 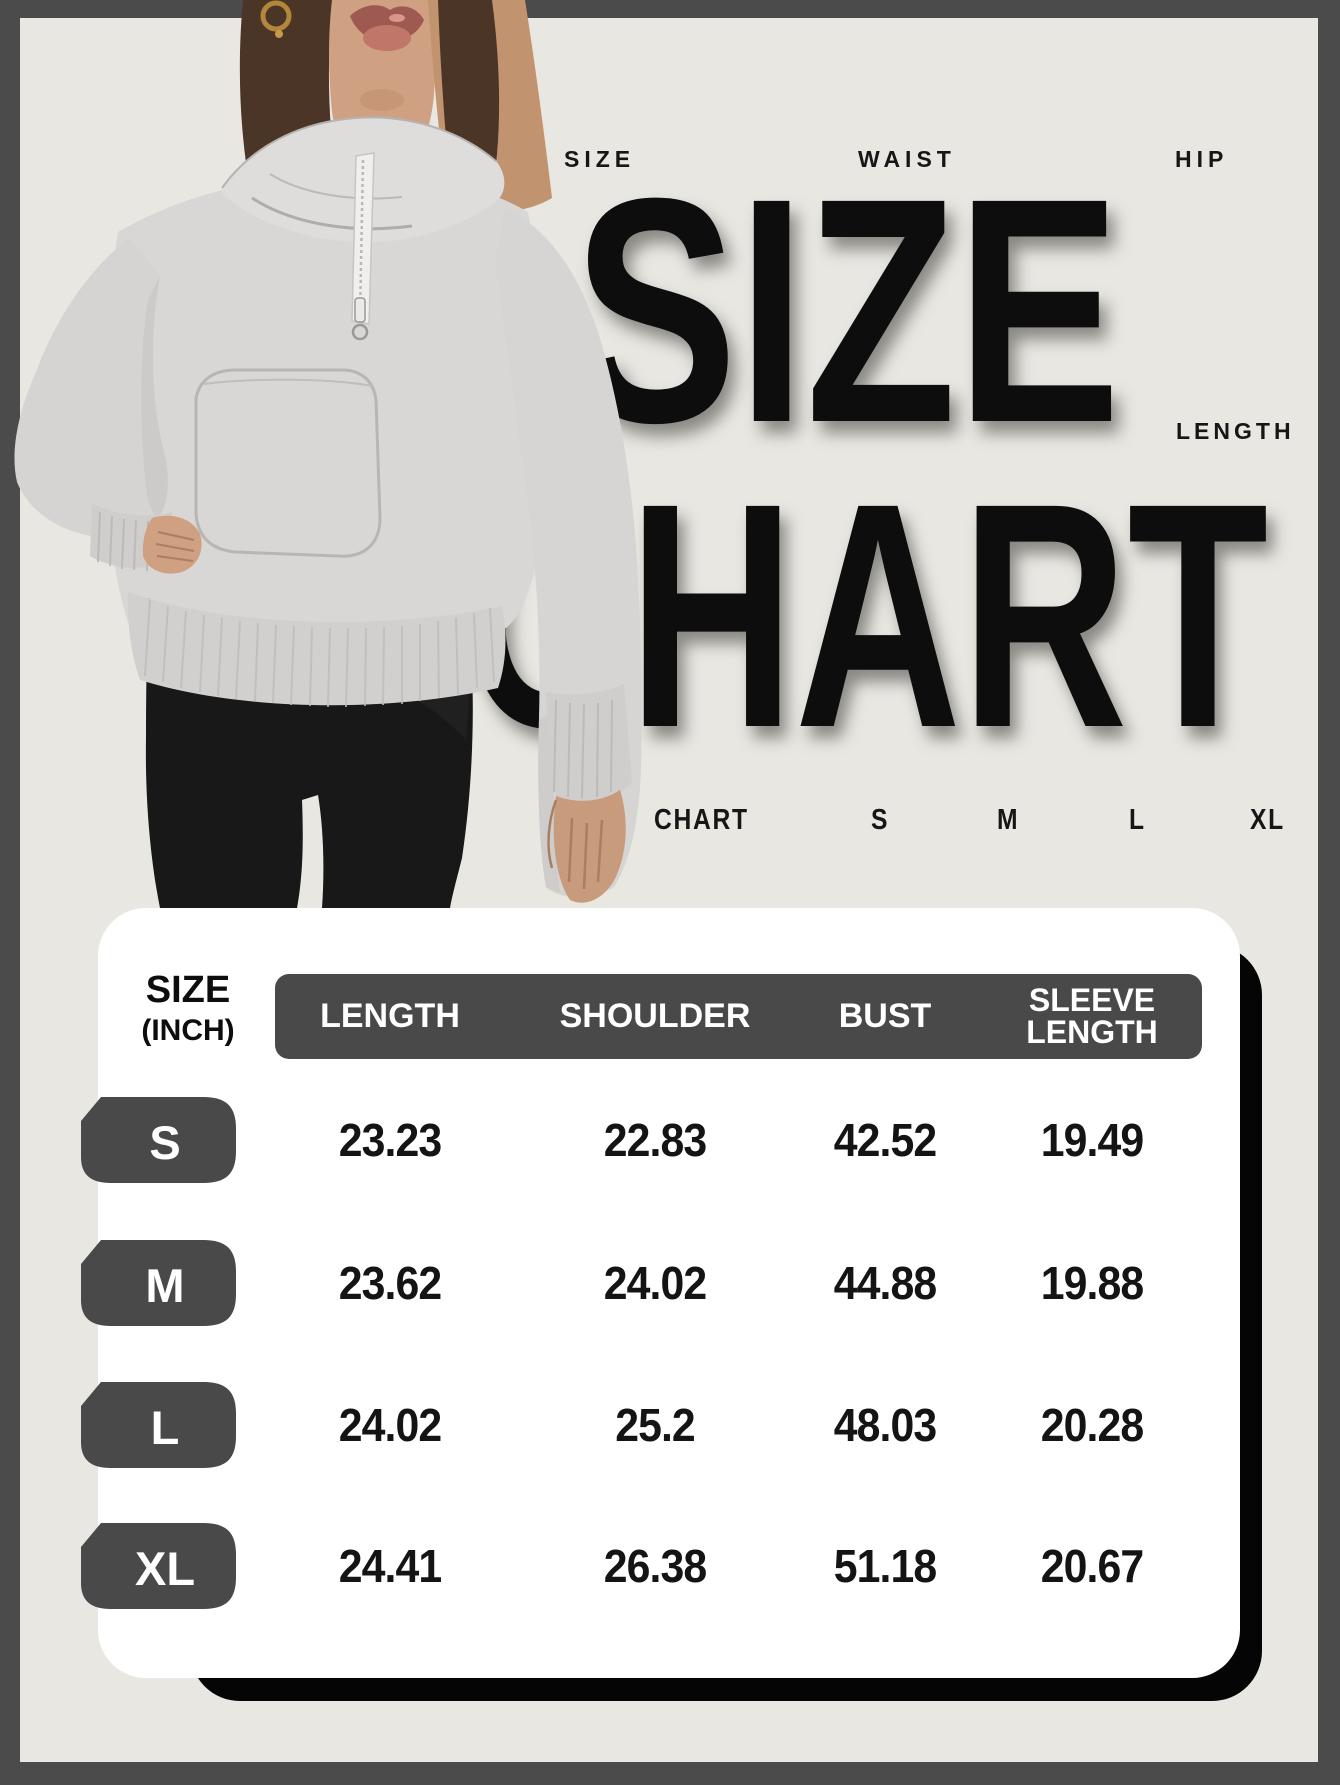 I want to click on zipper-teeth, so click(x=361, y=239).